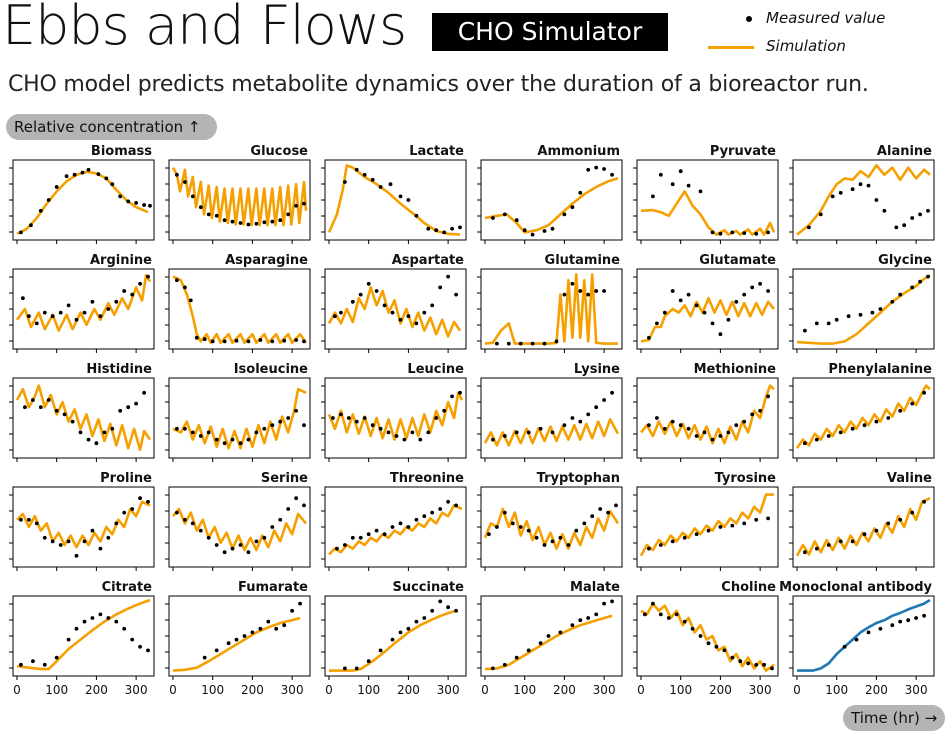  I want to click on panel-title: Alanine, so click(904, 151).